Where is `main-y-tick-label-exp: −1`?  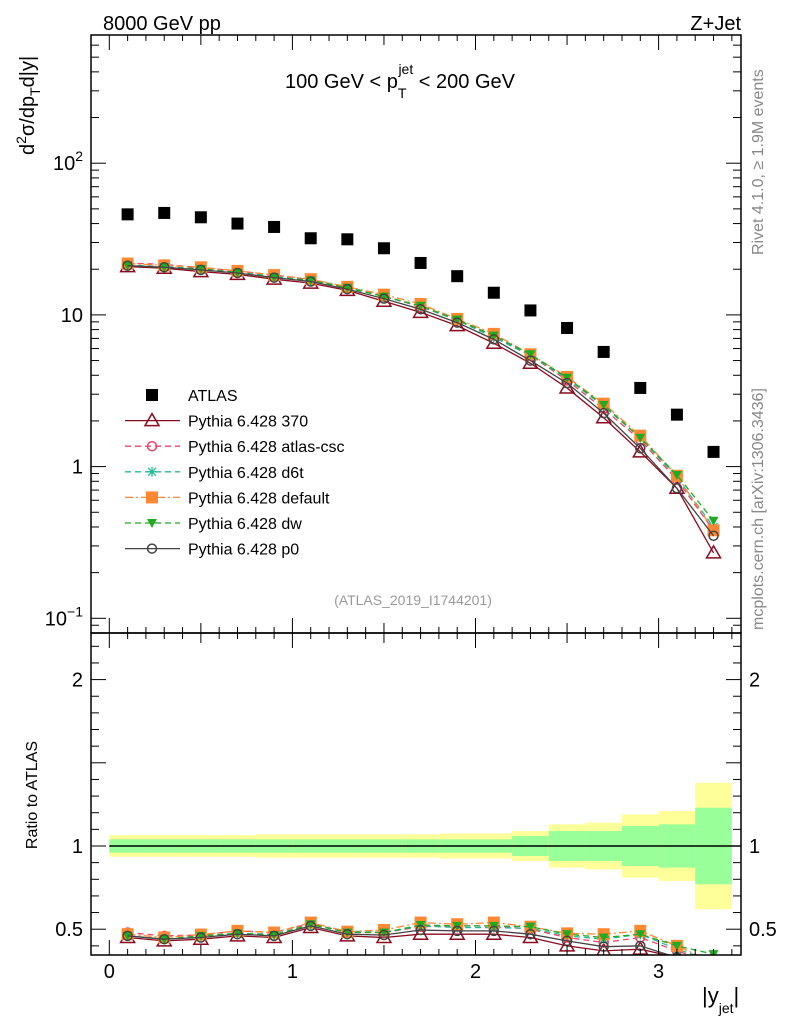 main-y-tick-label-exp: −1 is located at coordinates (75, 611).